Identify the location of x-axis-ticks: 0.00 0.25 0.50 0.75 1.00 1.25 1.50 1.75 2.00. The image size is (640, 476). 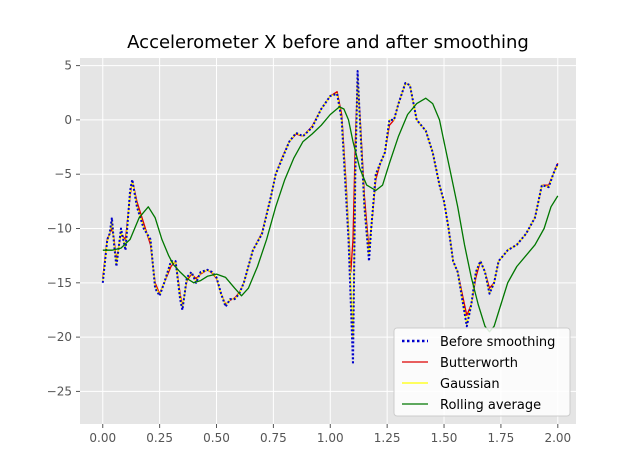
(330, 434).